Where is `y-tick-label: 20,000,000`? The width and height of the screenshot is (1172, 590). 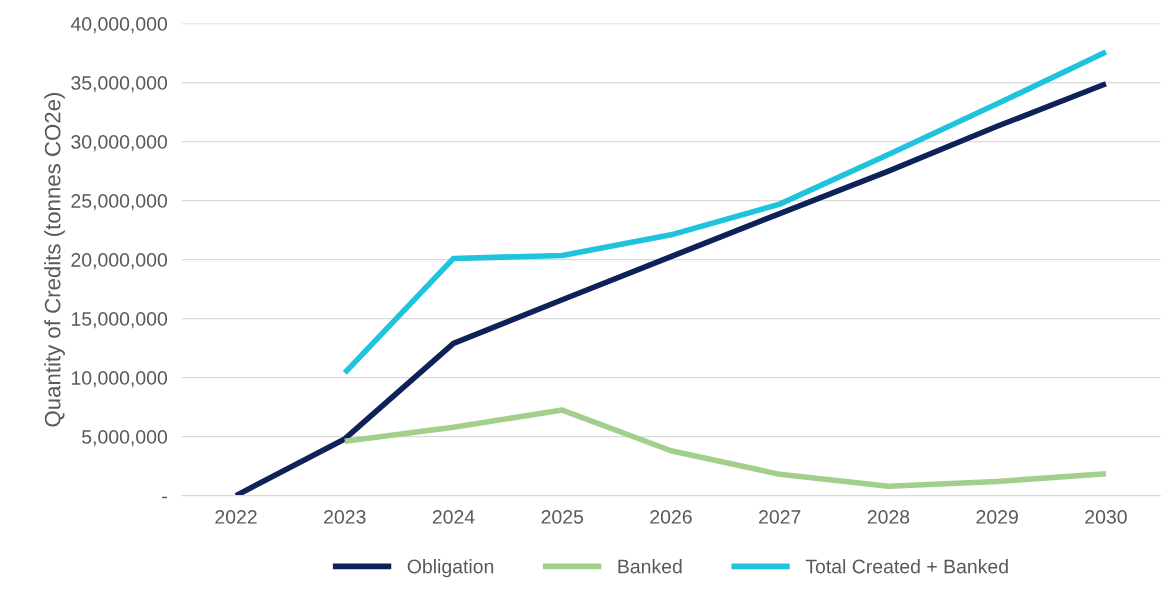
y-tick-label: 20,000,000 is located at coordinates (119, 261).